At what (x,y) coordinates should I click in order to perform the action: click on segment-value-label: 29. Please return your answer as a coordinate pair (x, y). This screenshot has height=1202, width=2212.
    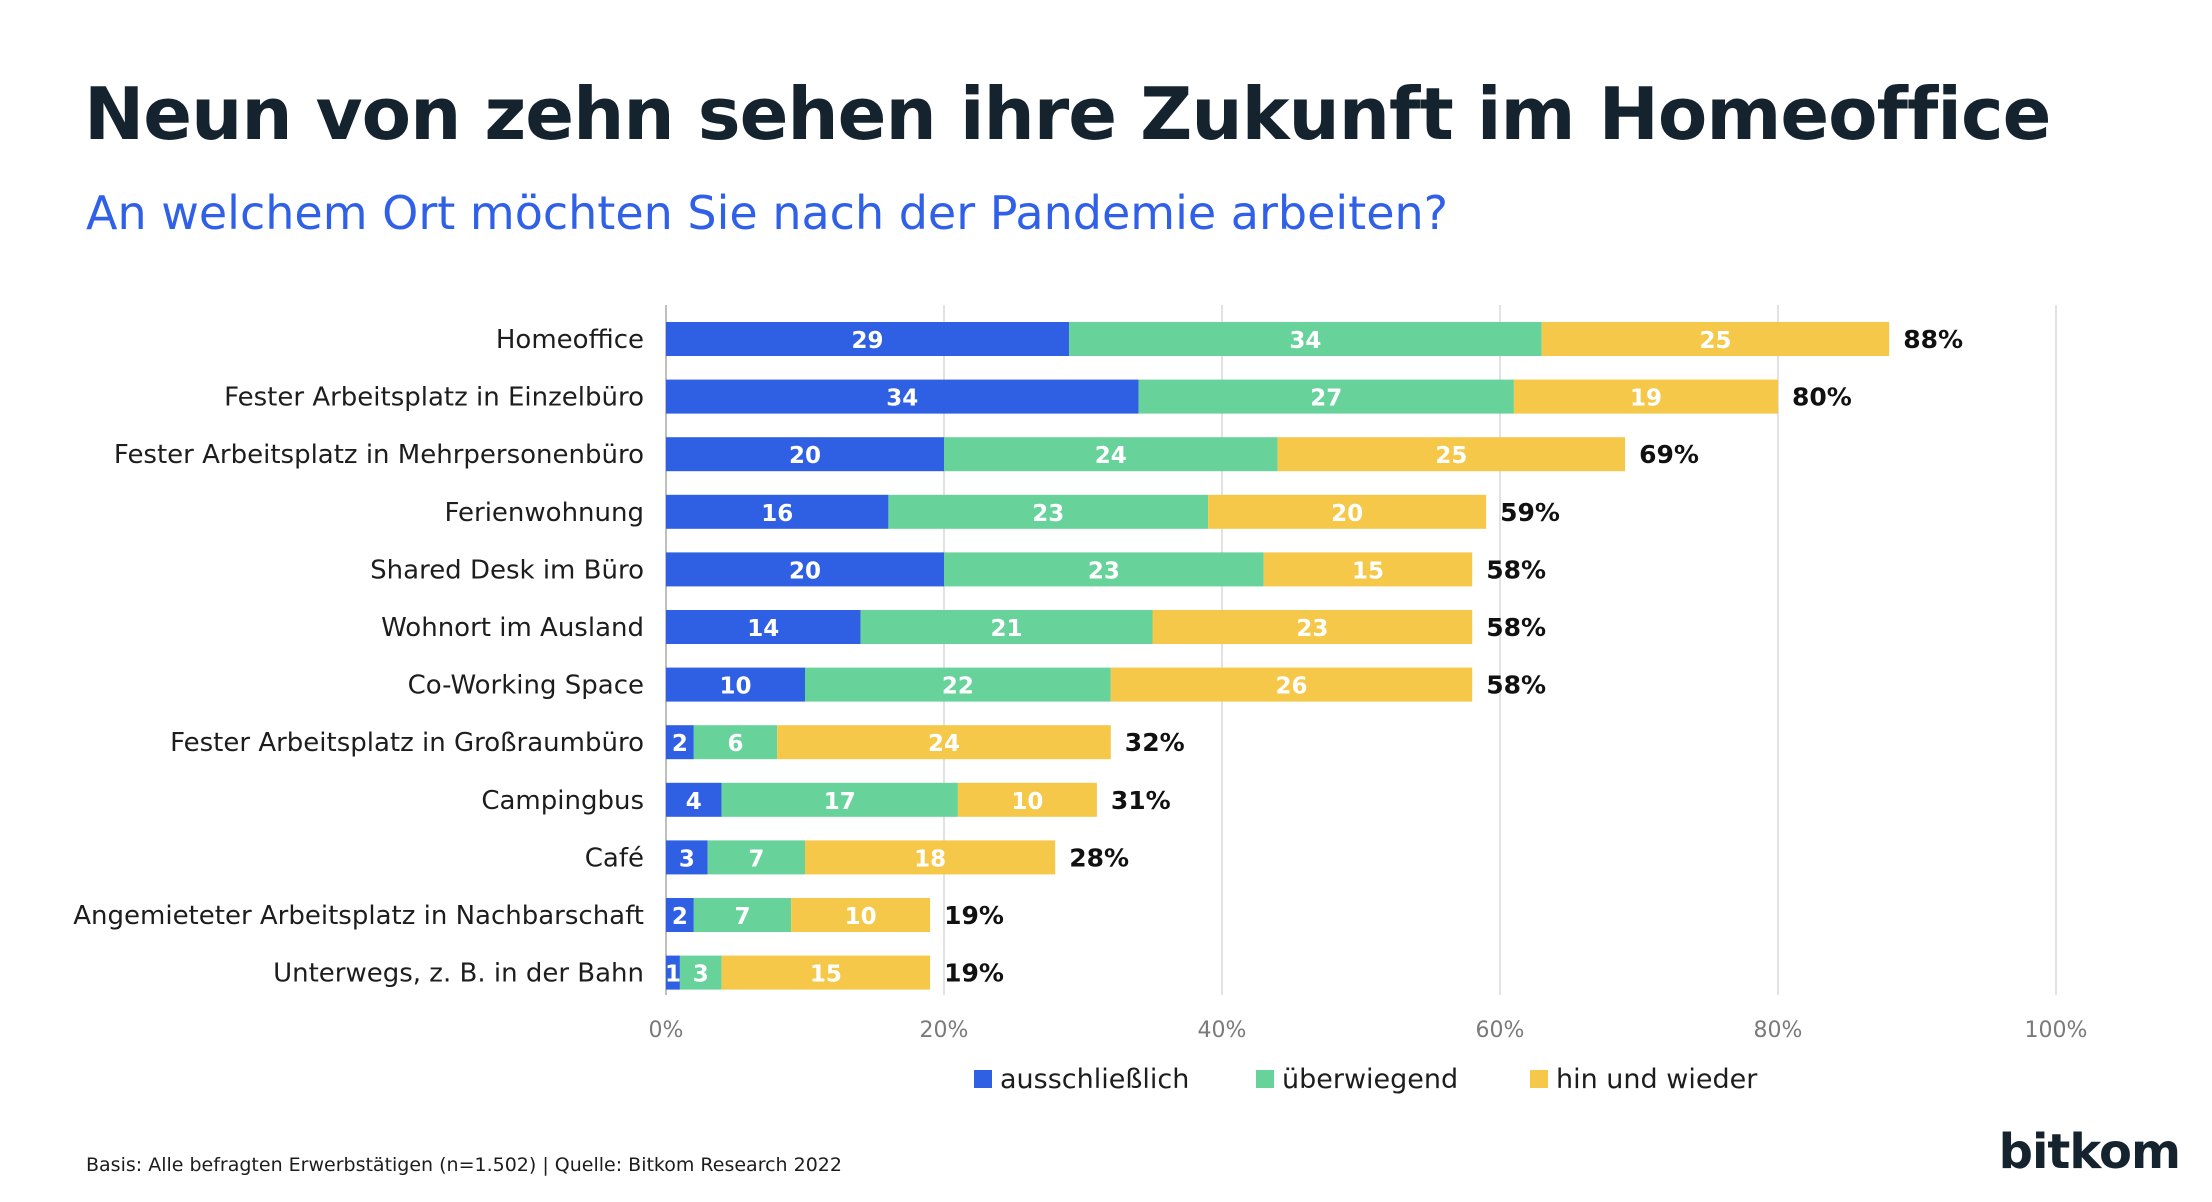
    Looking at the image, I should click on (868, 341).